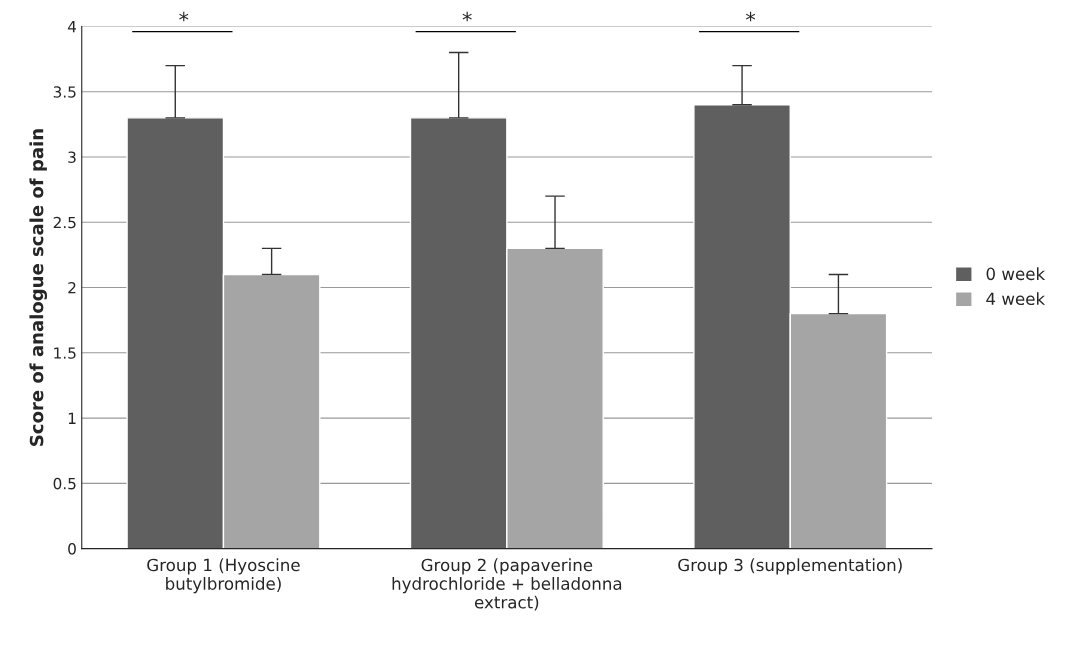  What do you see at coordinates (72, 27) in the screenshot?
I see `y-tick-label: 4` at bounding box center [72, 27].